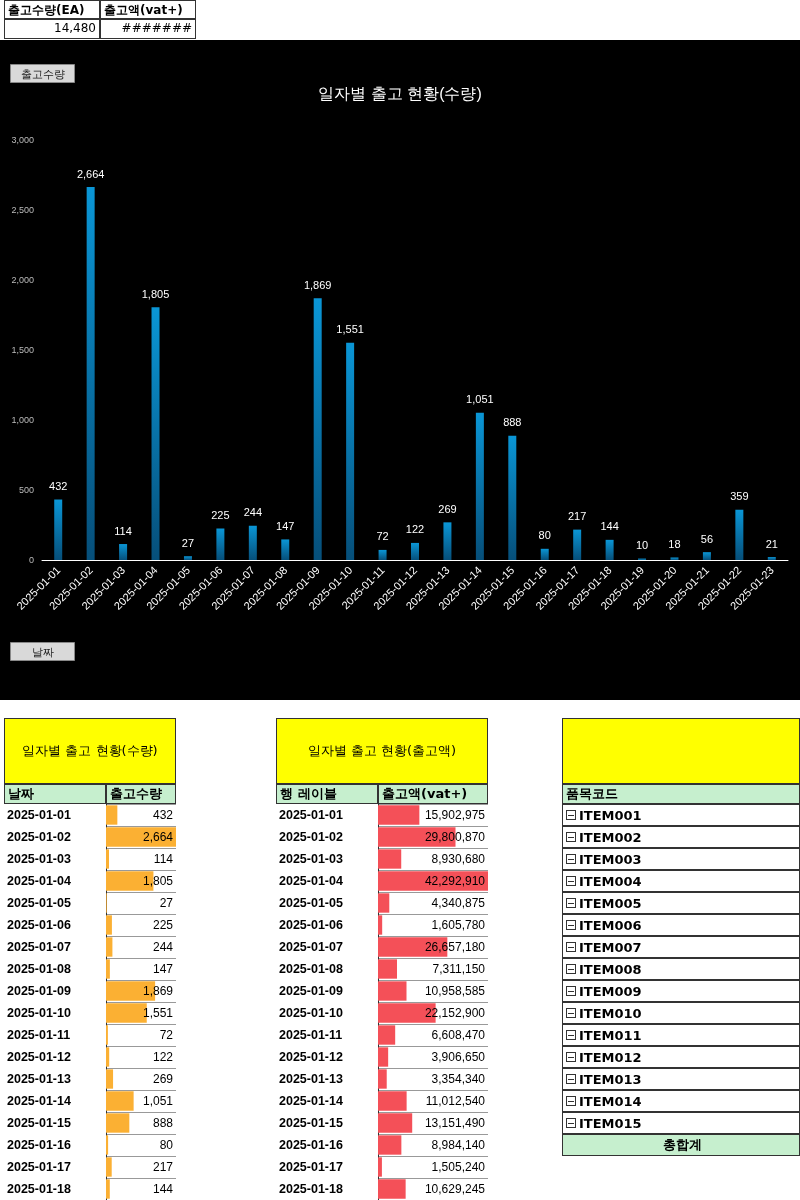 The height and width of the screenshot is (1200, 800). What do you see at coordinates (458, 925) in the screenshot?
I see `data-label: 1,605,780` at bounding box center [458, 925].